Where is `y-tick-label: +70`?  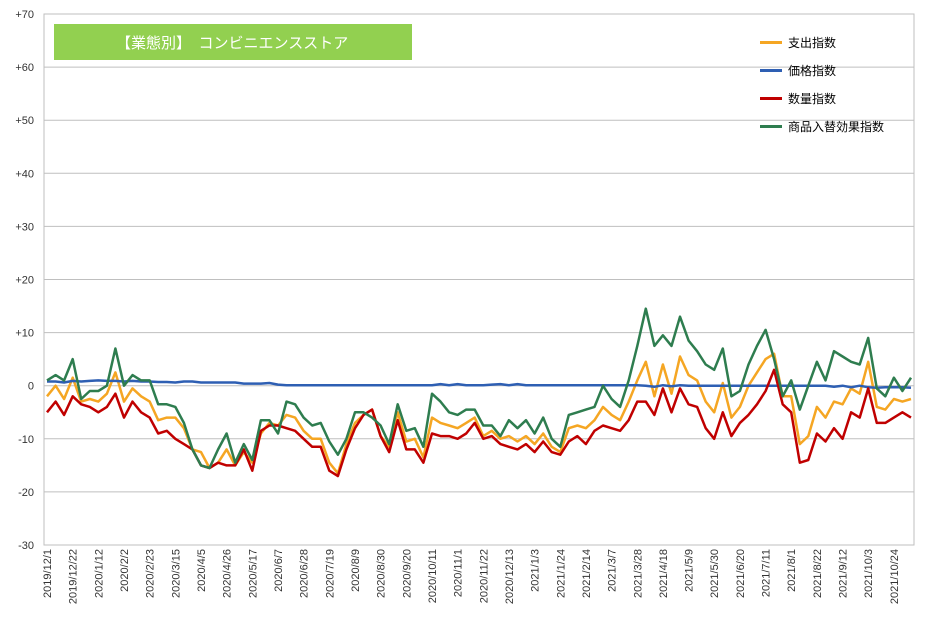
y-tick-label: +70 is located at coordinates (24, 15).